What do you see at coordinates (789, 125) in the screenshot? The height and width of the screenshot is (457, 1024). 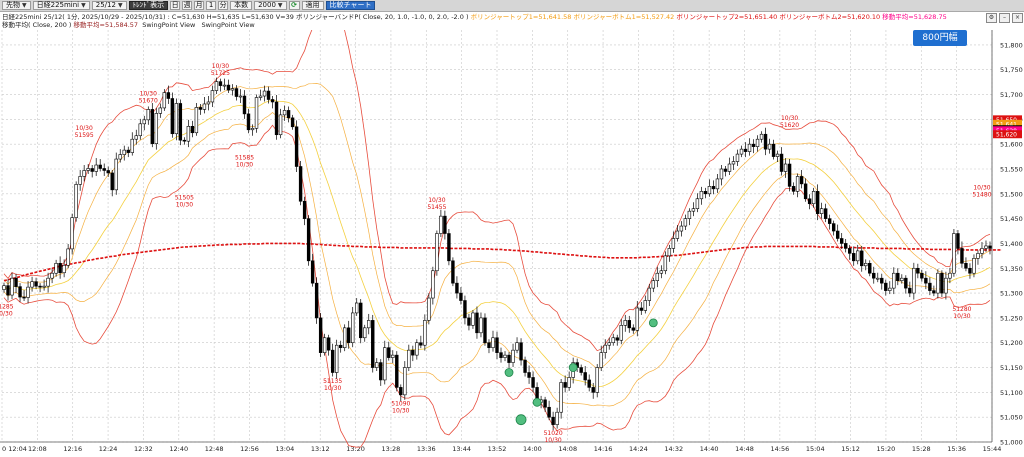 I see `swing-point-label: 51620` at bounding box center [789, 125].